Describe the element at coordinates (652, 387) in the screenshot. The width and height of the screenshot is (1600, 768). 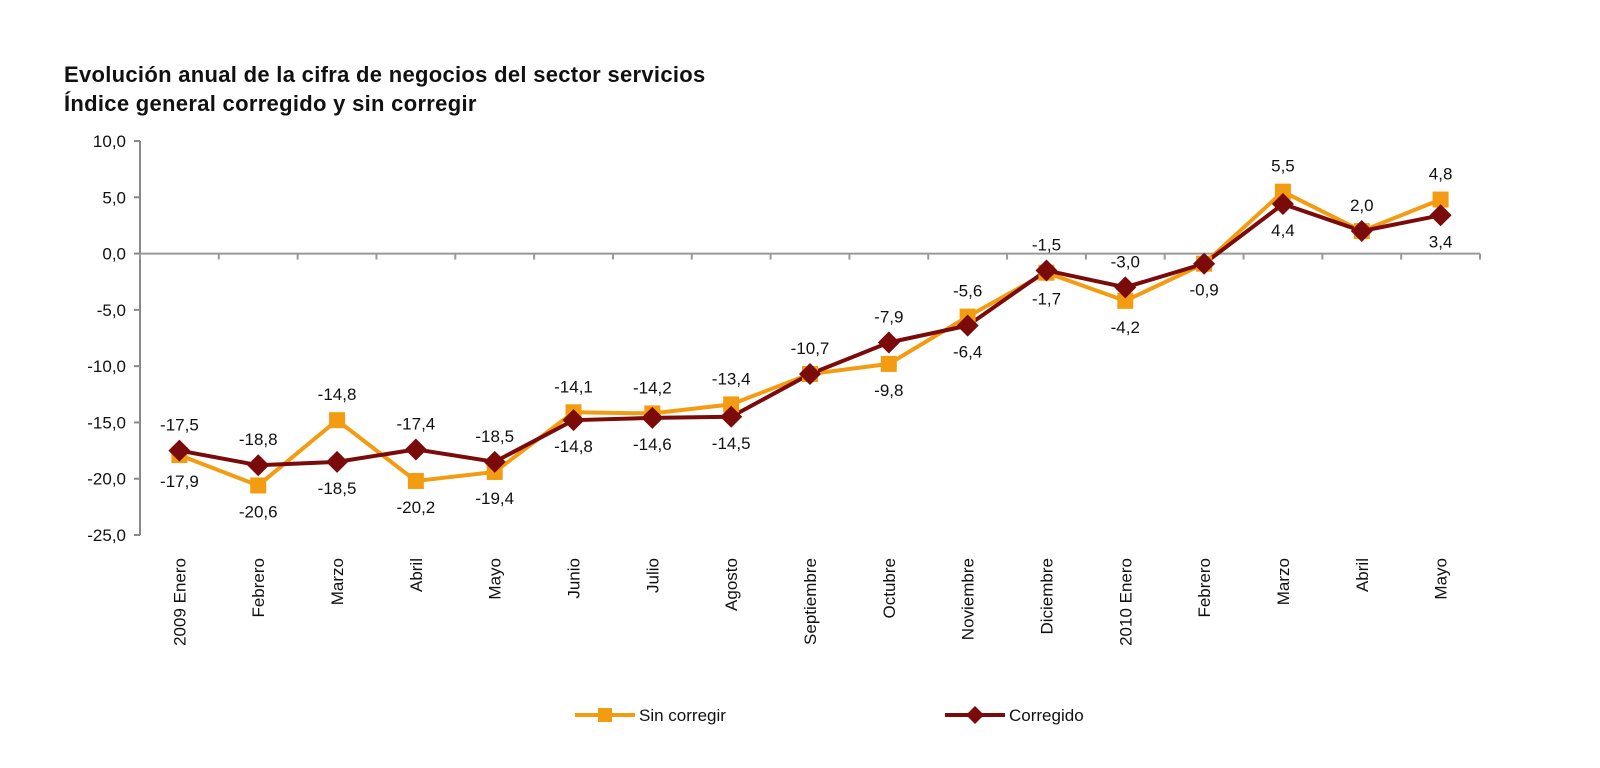
I see `data-label: -14,2` at that location.